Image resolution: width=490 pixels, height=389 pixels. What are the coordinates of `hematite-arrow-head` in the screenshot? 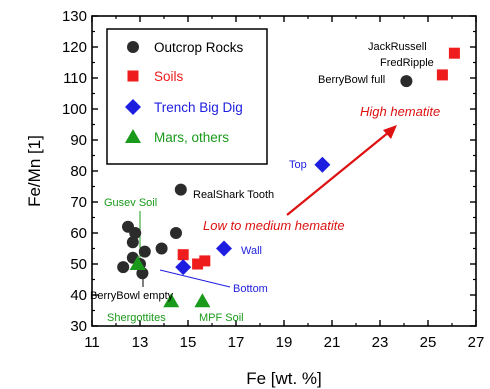 It's located at (390, 132).